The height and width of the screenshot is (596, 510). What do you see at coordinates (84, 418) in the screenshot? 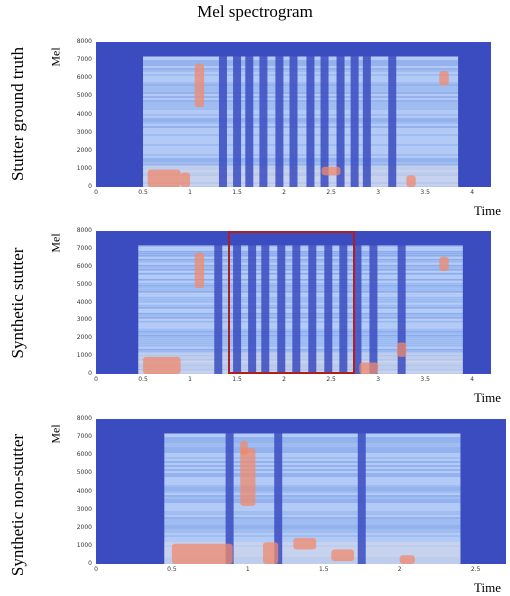
I see `y-tick-label: 8000` at bounding box center [84, 418].